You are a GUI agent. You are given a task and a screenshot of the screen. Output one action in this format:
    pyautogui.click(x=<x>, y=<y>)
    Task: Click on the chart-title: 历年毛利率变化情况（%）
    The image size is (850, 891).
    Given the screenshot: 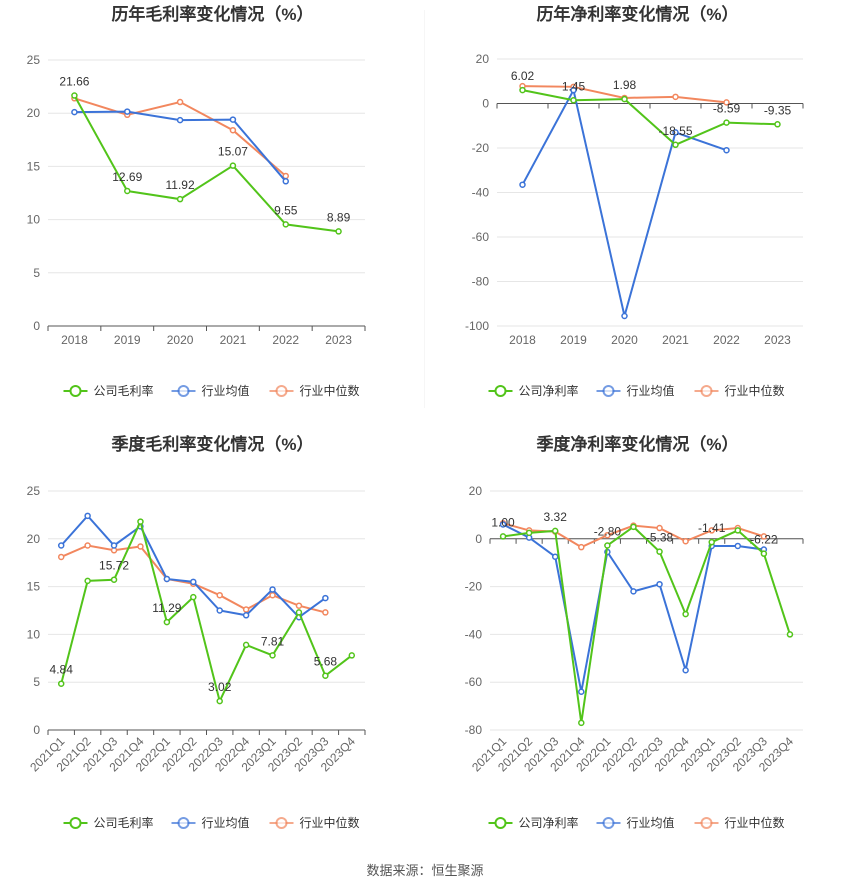 What is the action you would take?
    pyautogui.click(x=212, y=14)
    